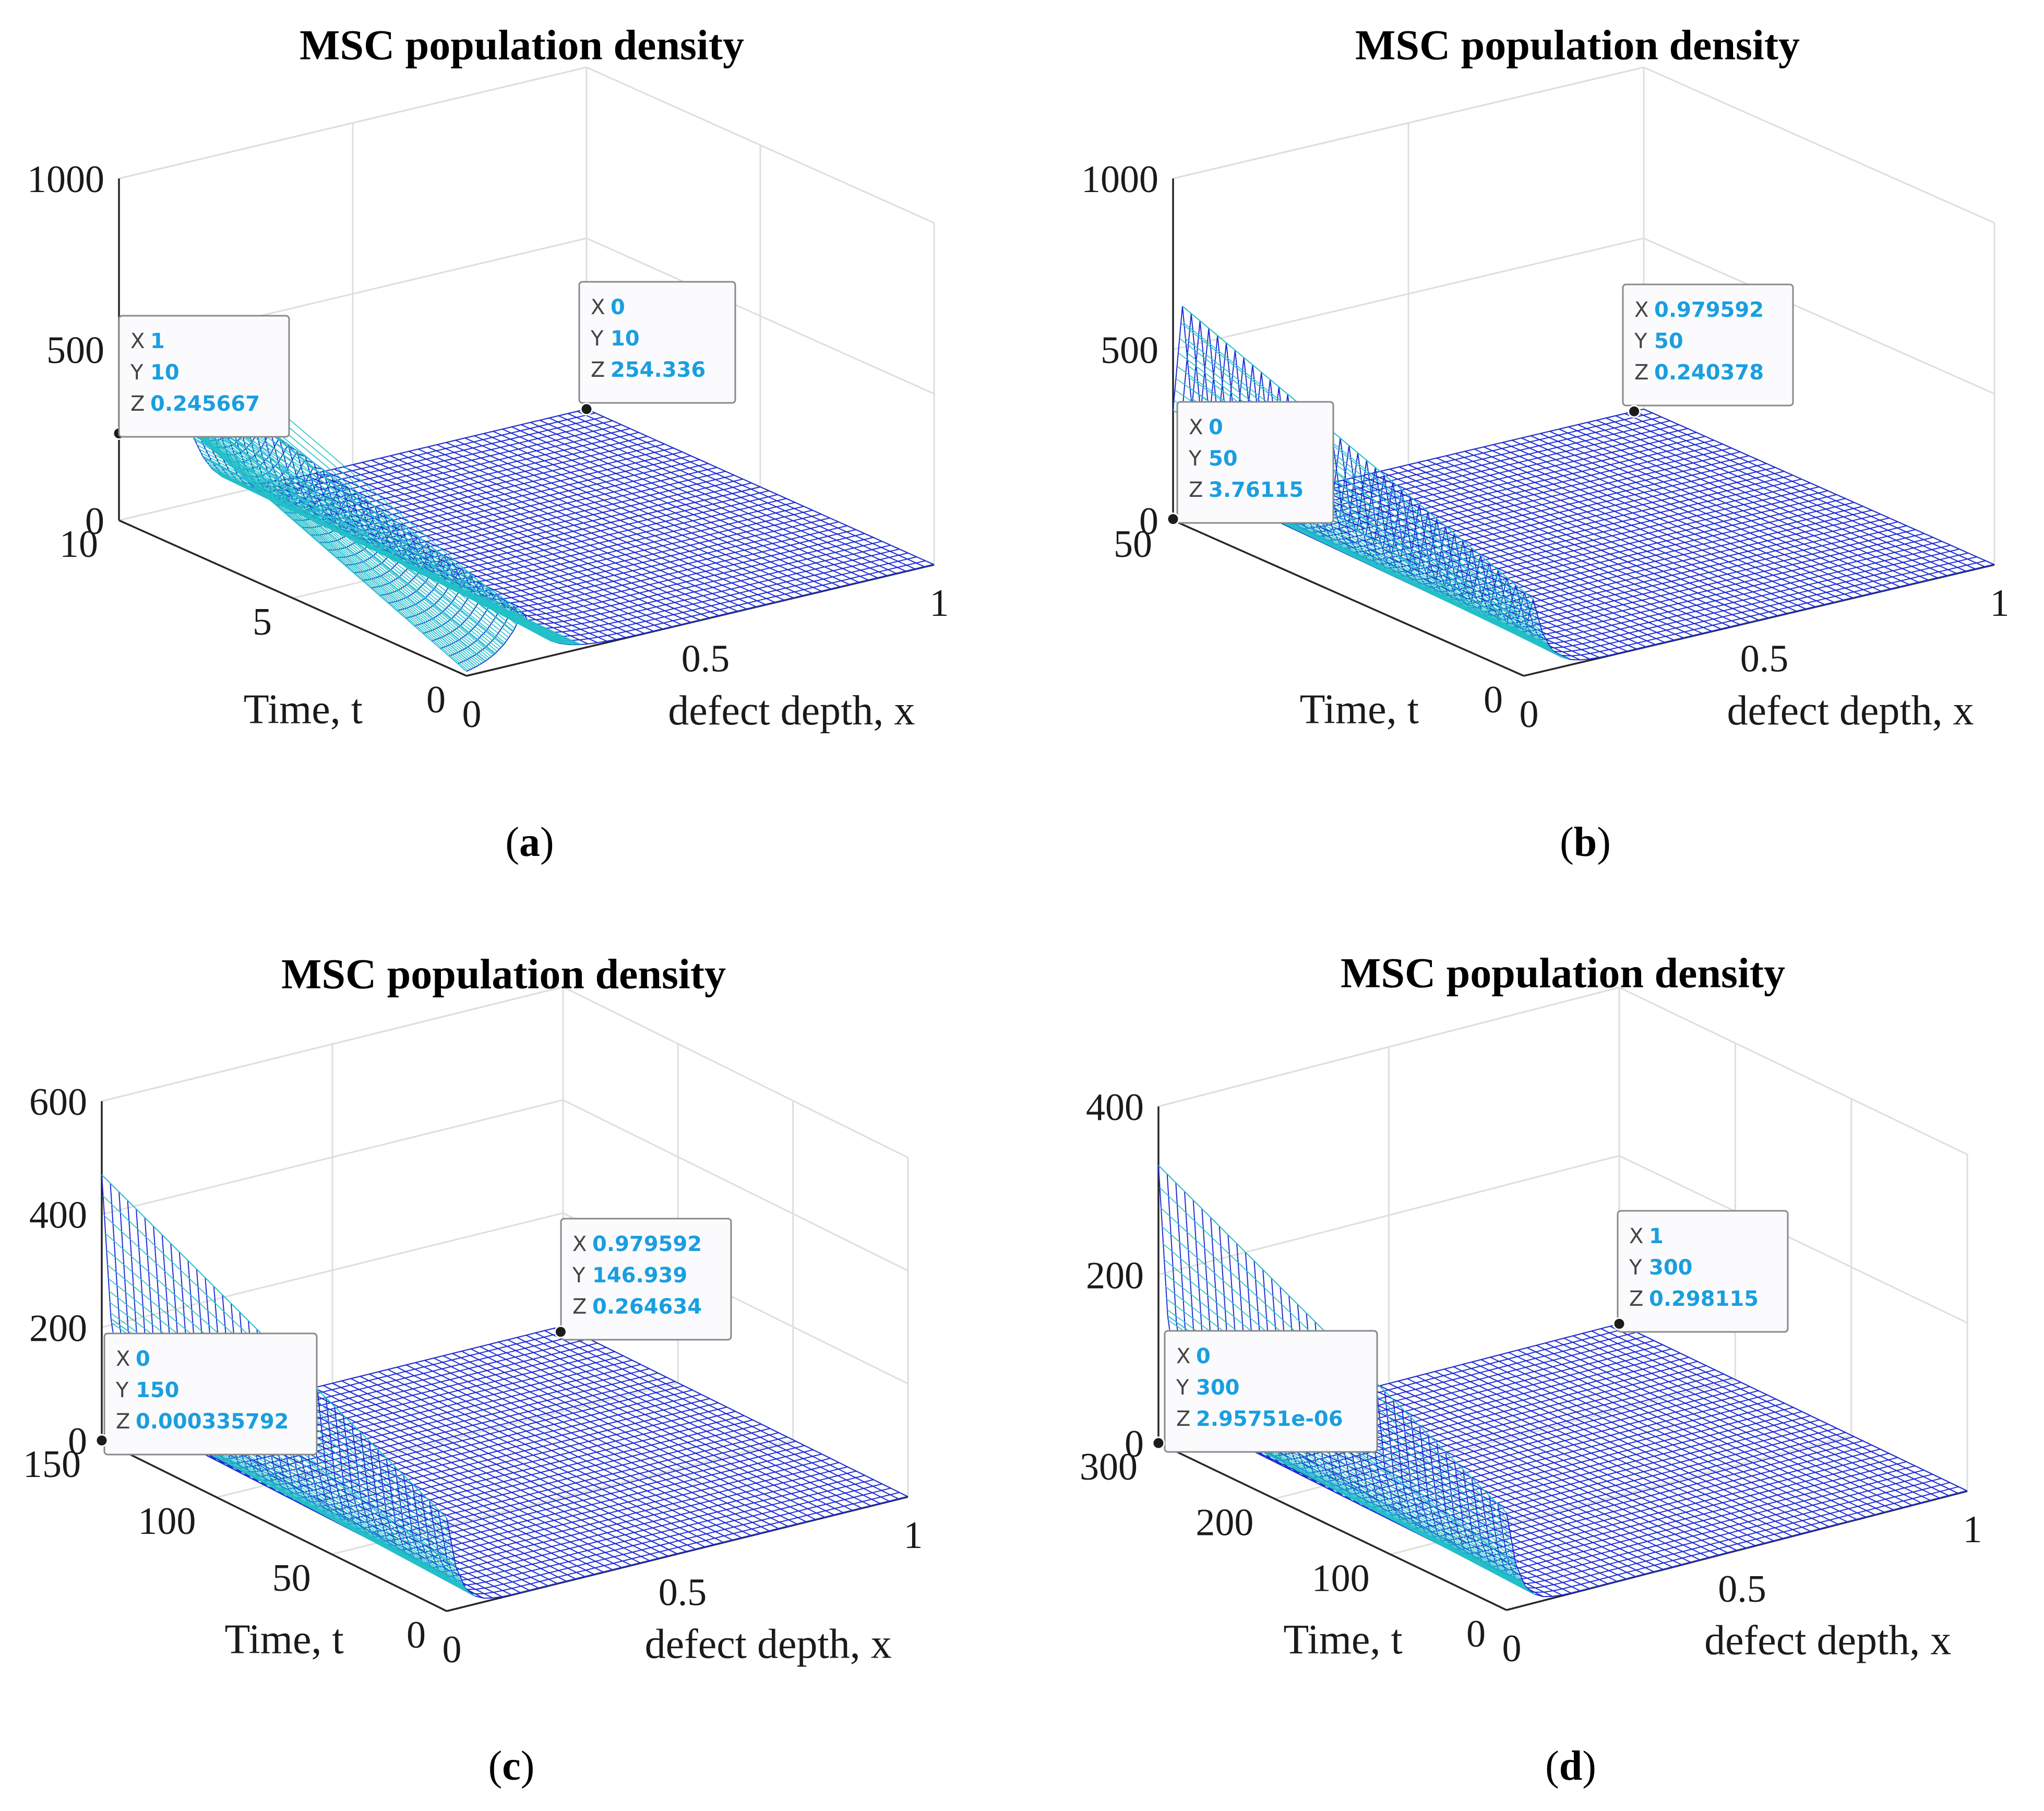 The height and width of the screenshot is (1811, 2044). I want to click on datatip-value: 146.939, so click(639, 1276).